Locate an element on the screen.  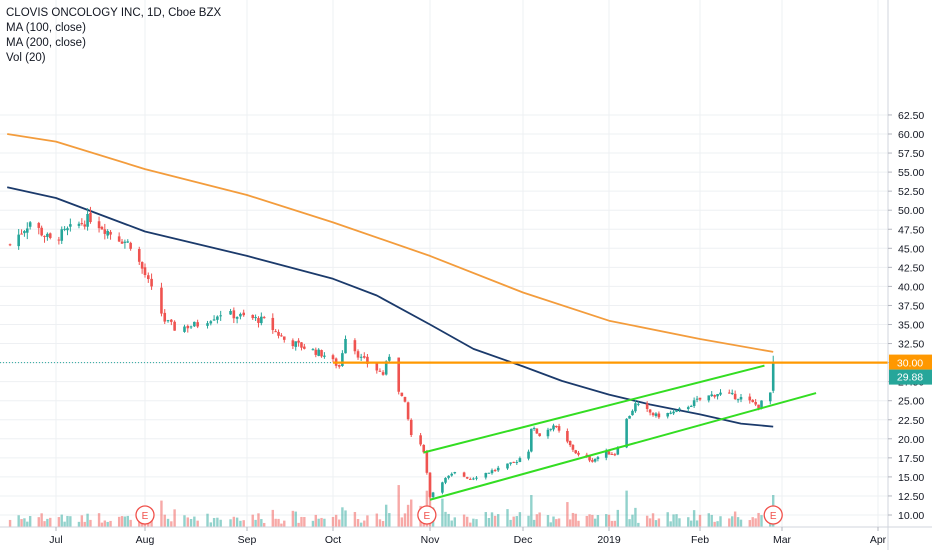
y-tick-label: 57.50 is located at coordinates (911, 154).